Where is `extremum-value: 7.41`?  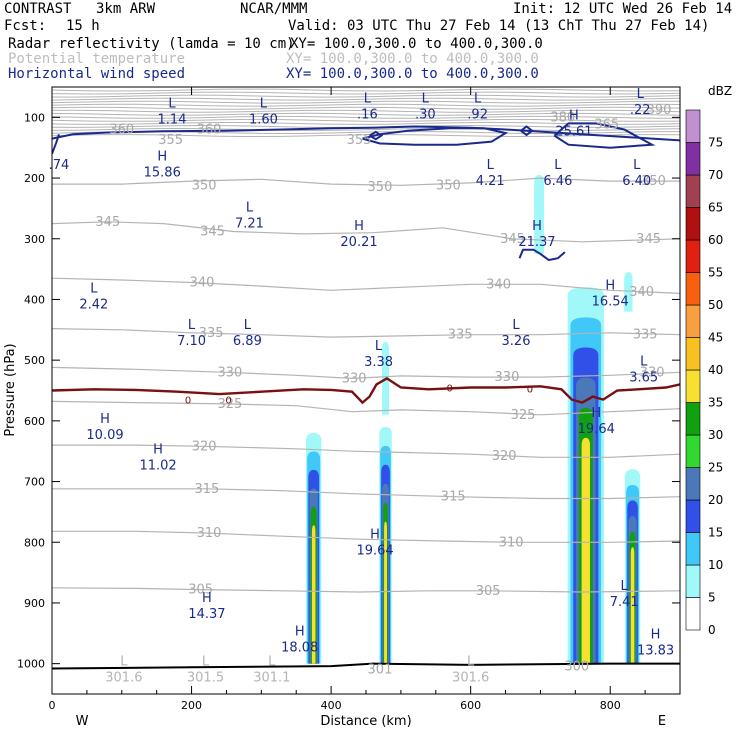
extremum-value: 7.41 is located at coordinates (624, 602).